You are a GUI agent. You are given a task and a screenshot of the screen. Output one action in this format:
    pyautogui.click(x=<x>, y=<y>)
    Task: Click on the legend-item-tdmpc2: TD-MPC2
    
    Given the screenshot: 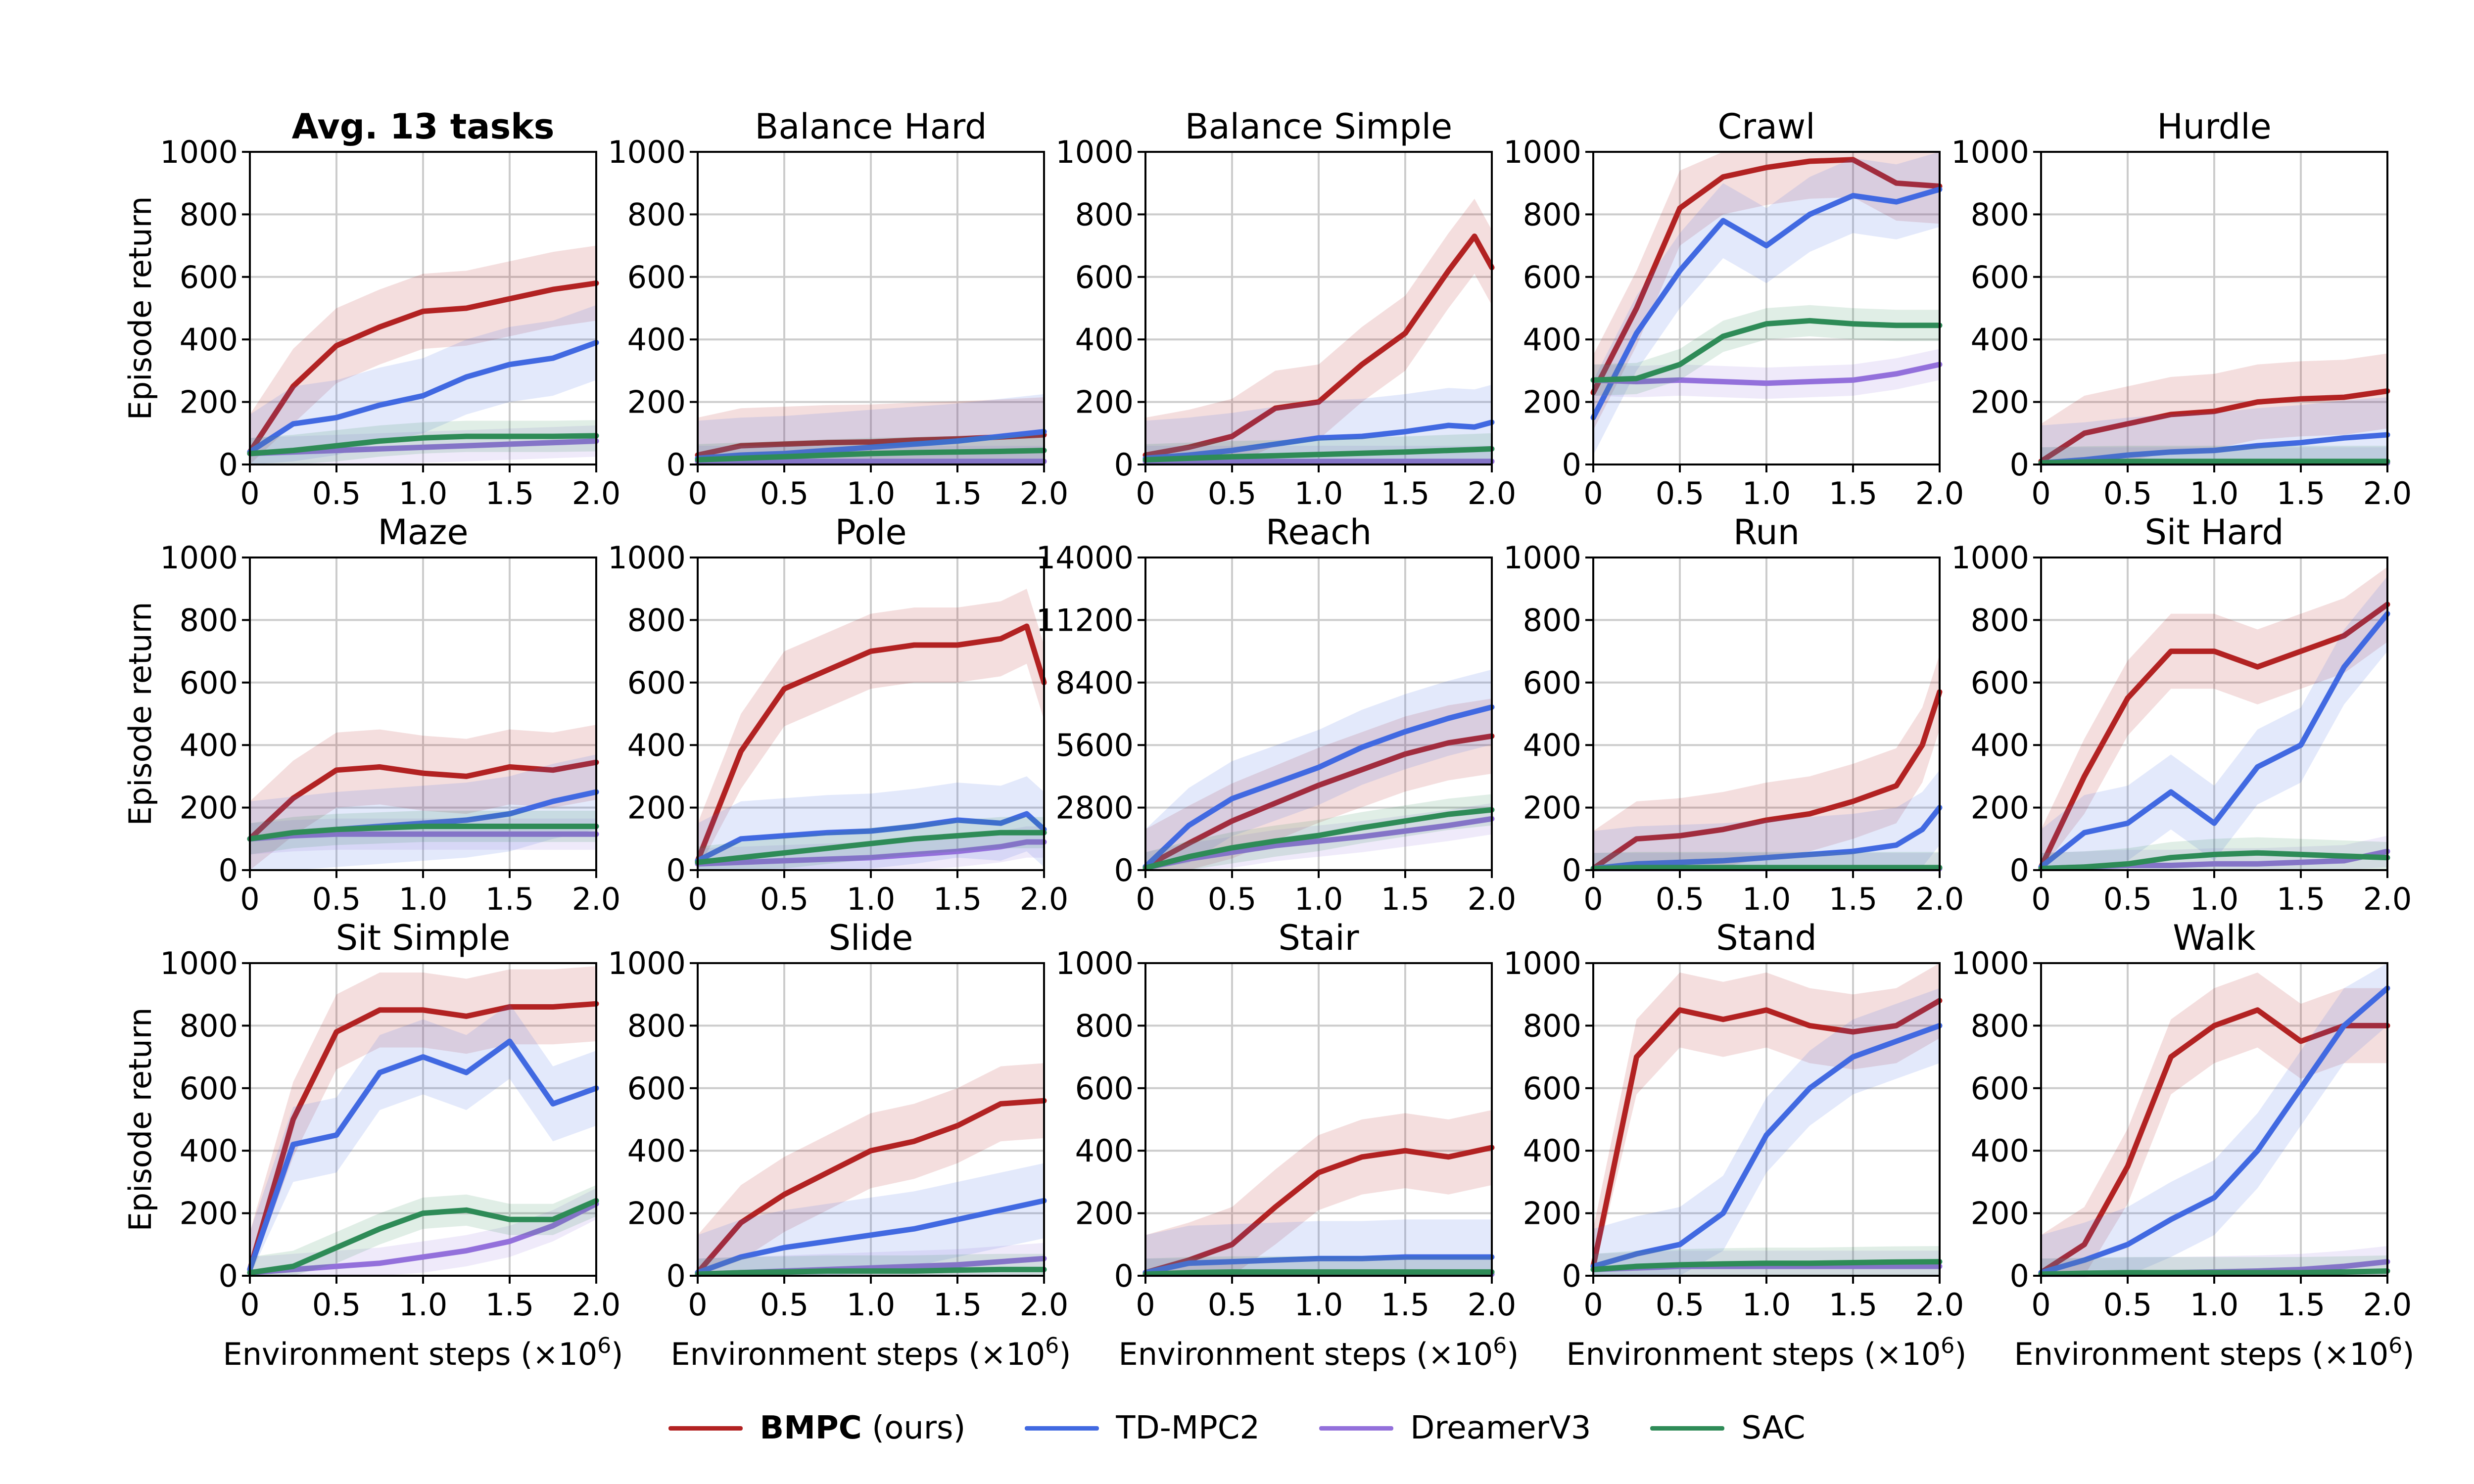 What is the action you would take?
    pyautogui.click(x=1142, y=1428)
    